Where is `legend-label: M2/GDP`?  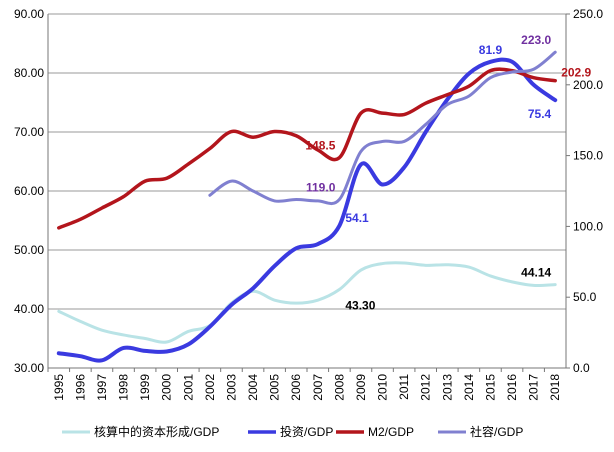
legend-label: M2/GDP is located at coordinates (391, 432).